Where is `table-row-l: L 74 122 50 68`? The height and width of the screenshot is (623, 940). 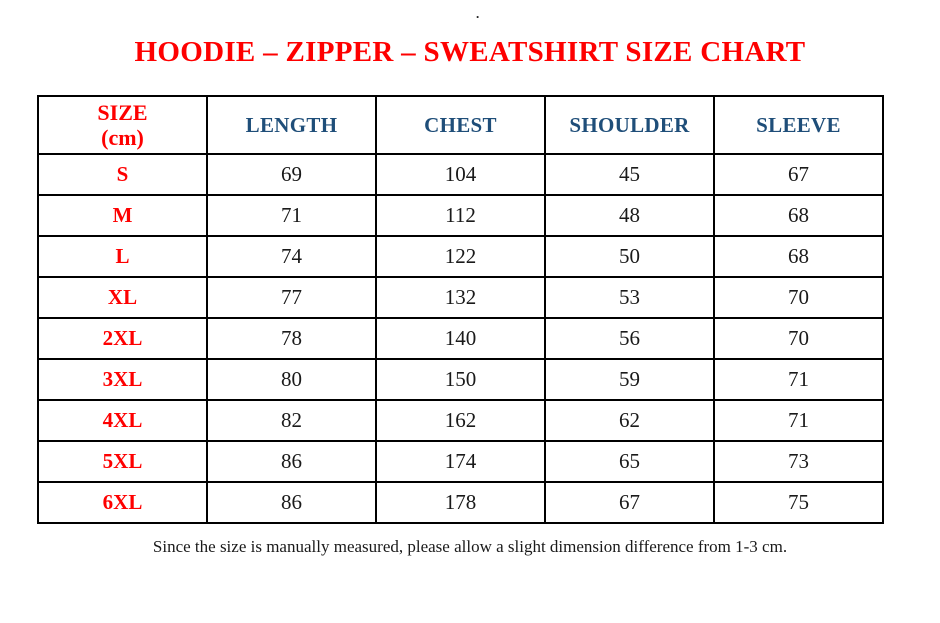 table-row-l: L 74 122 50 68 is located at coordinates (460, 256).